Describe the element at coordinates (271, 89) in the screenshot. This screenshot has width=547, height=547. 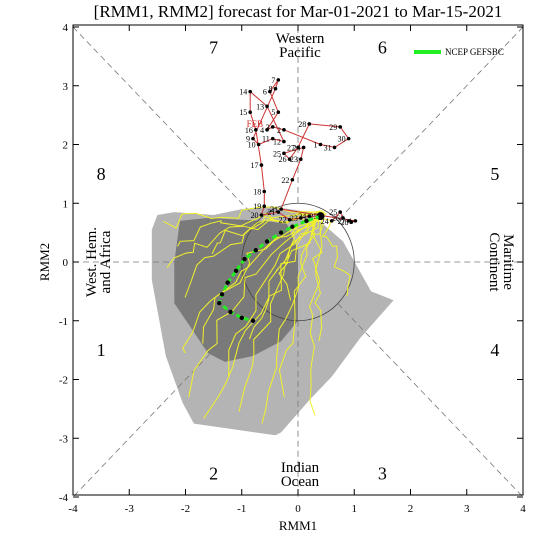
I see `observed-day-label: 8` at that location.